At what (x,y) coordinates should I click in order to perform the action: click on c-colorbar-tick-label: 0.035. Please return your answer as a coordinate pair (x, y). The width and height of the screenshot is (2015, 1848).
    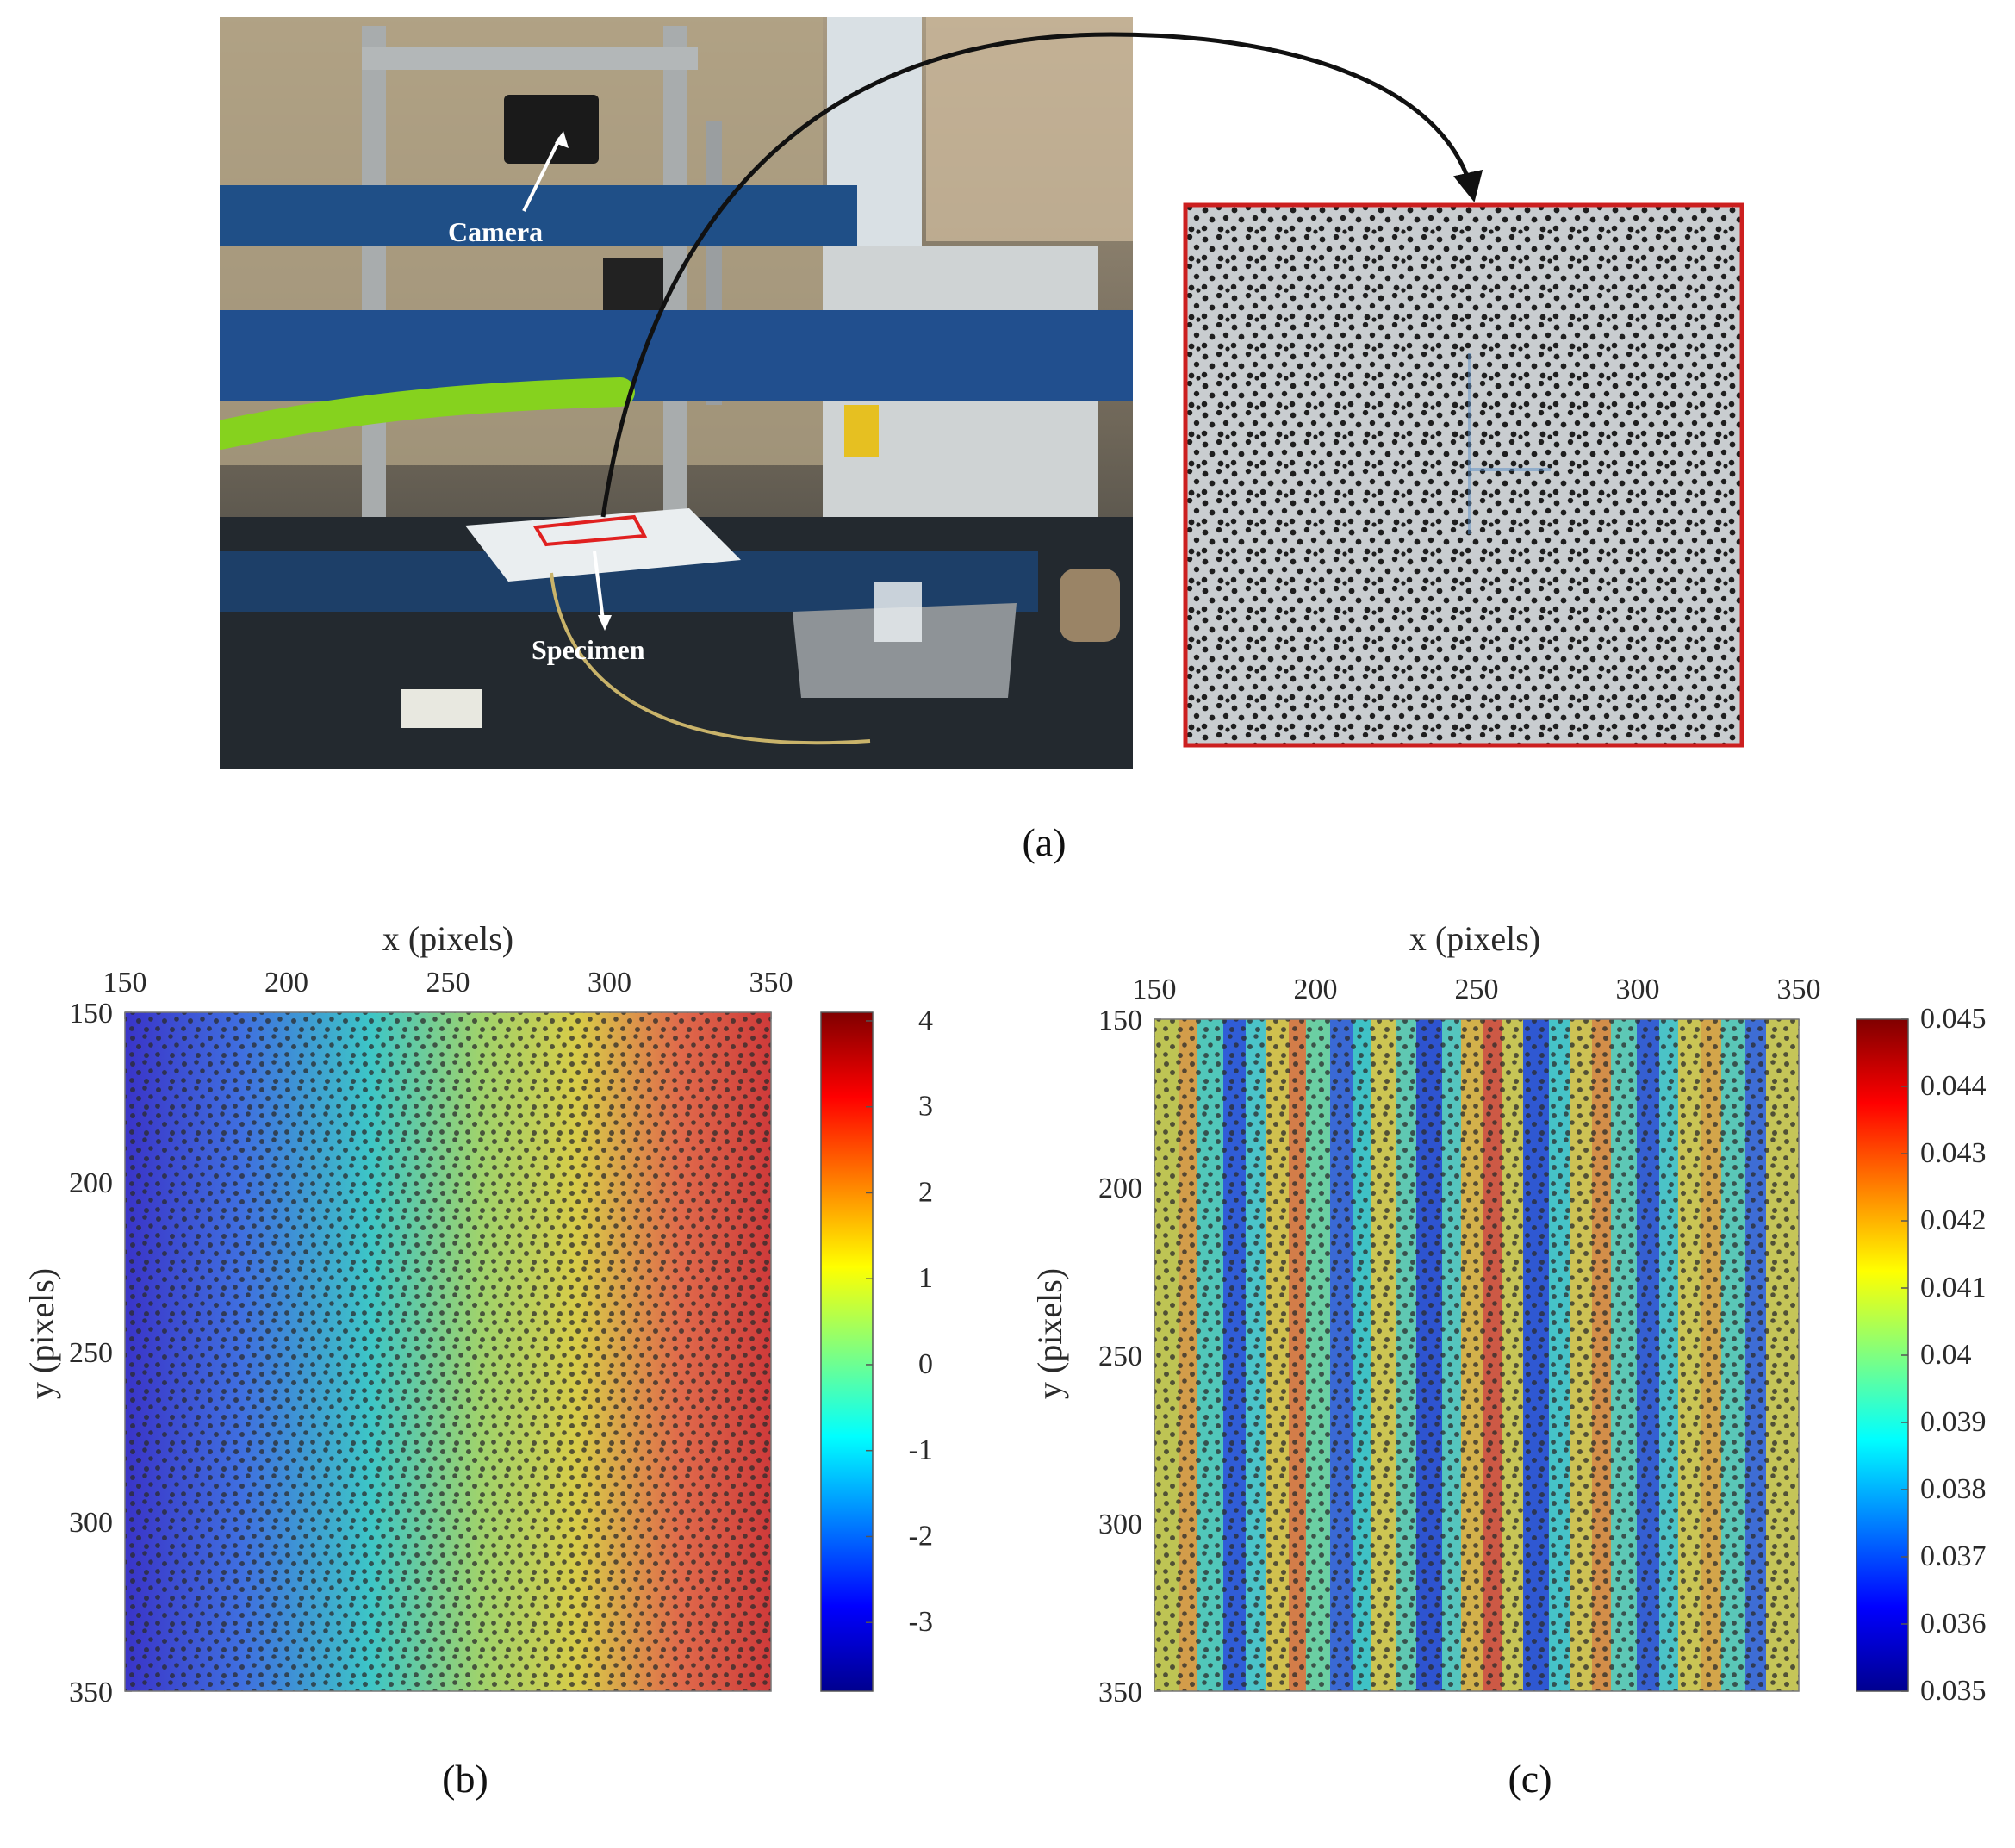
    Looking at the image, I should click on (1954, 1691).